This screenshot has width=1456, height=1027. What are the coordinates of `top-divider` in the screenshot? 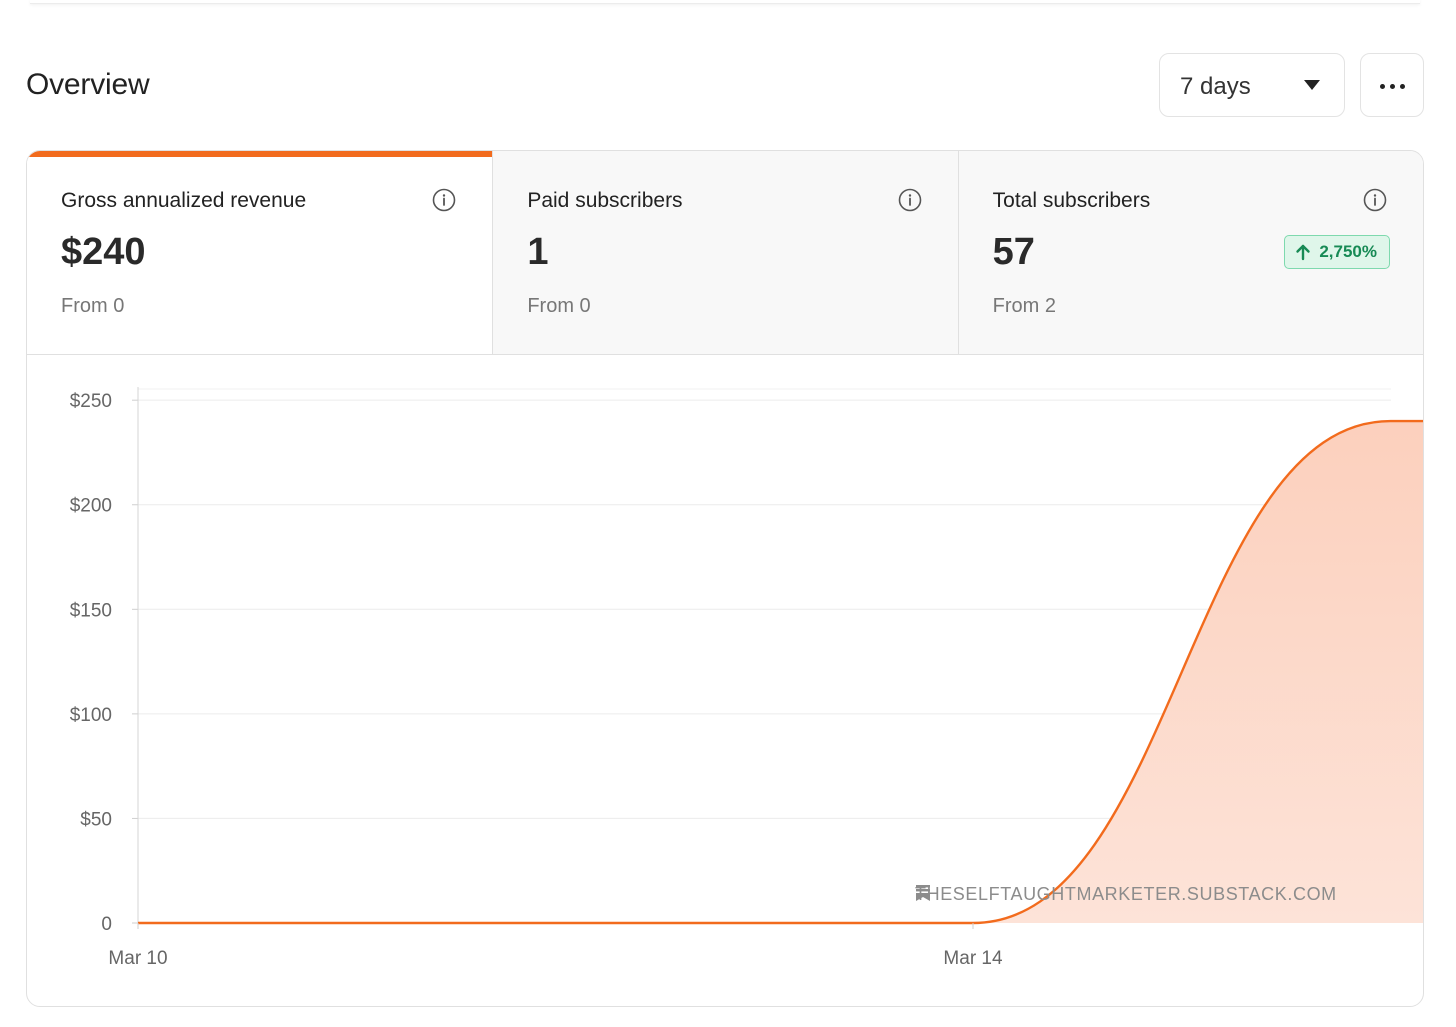 It's located at (725, 2).